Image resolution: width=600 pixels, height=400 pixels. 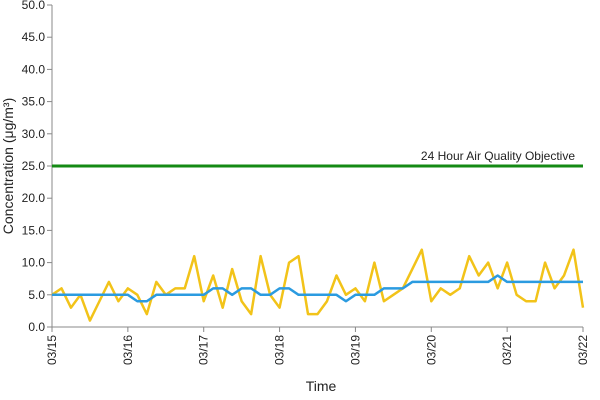 What do you see at coordinates (34, 263) in the screenshot?
I see `y-tick-label: 10.0` at bounding box center [34, 263].